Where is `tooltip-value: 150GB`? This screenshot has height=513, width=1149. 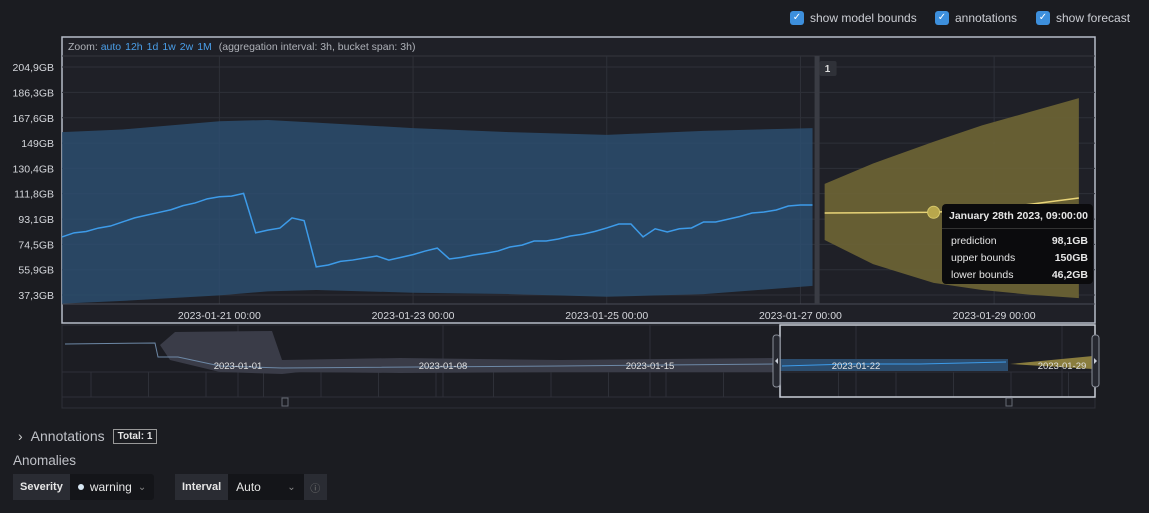
tooltip-value: 150GB is located at coordinates (1071, 258).